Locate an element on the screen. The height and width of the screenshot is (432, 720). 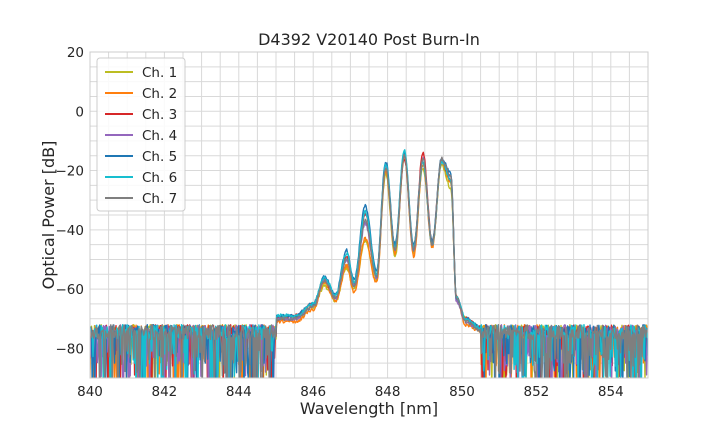
legend-label: Ch. 7 is located at coordinates (159, 199).